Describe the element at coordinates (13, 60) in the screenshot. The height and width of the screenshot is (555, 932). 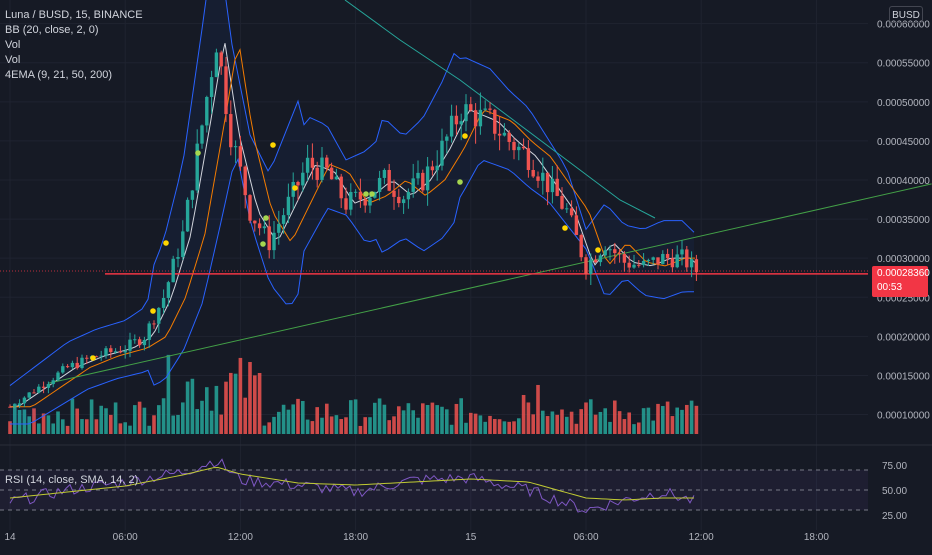
I see `indicator-volume-2: Vol` at that location.